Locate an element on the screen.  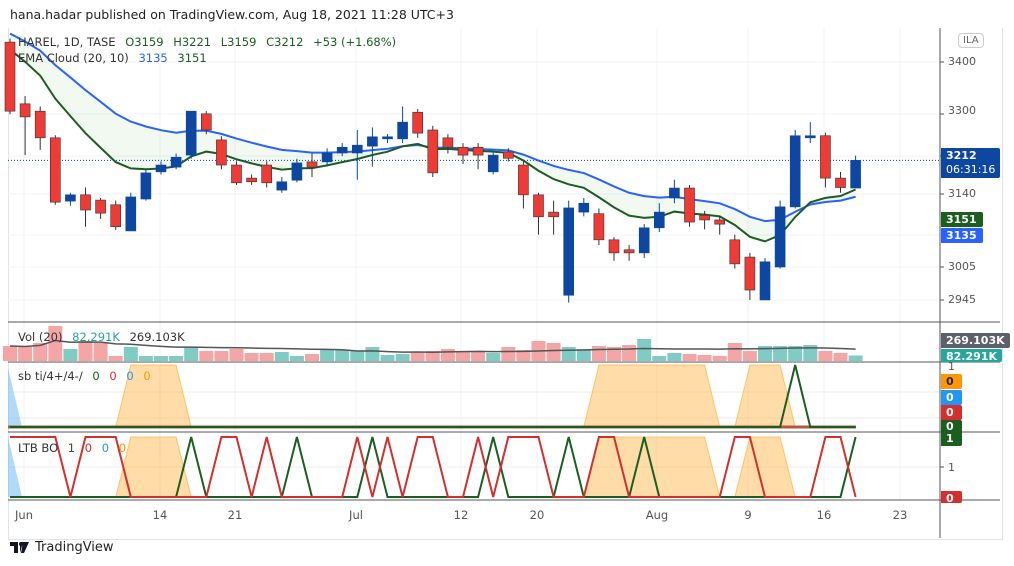
price-tick: 3400 is located at coordinates (962, 61).